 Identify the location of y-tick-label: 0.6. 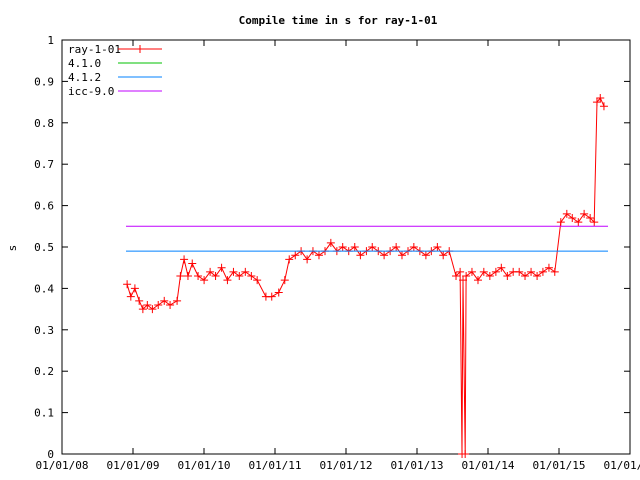
(44, 206).